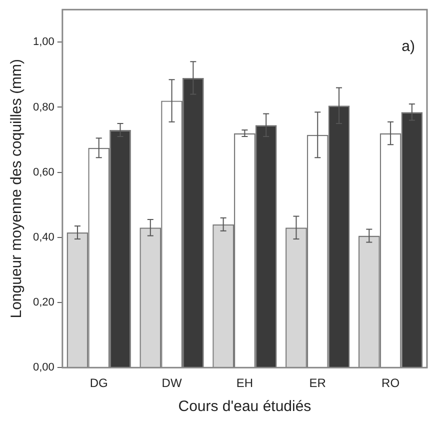  Describe the element at coordinates (43, 107) in the screenshot. I see `y-tick-label: 0,80` at that location.